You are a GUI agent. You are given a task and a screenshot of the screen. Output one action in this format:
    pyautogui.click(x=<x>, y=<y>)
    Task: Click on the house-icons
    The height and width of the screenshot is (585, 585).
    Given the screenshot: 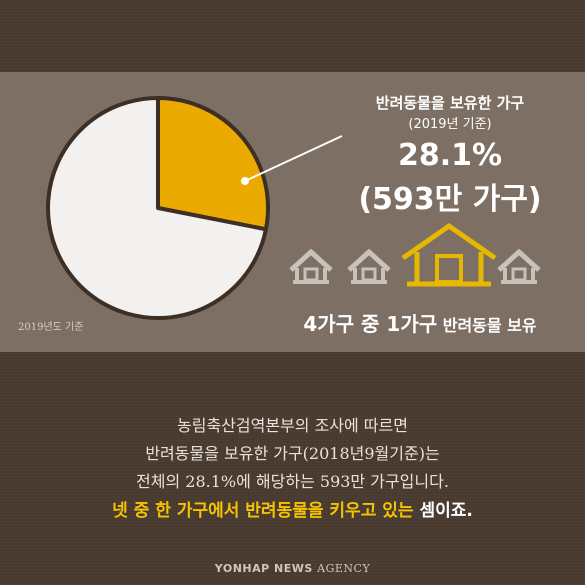 What is the action you would take?
    pyautogui.click(x=415, y=254)
    